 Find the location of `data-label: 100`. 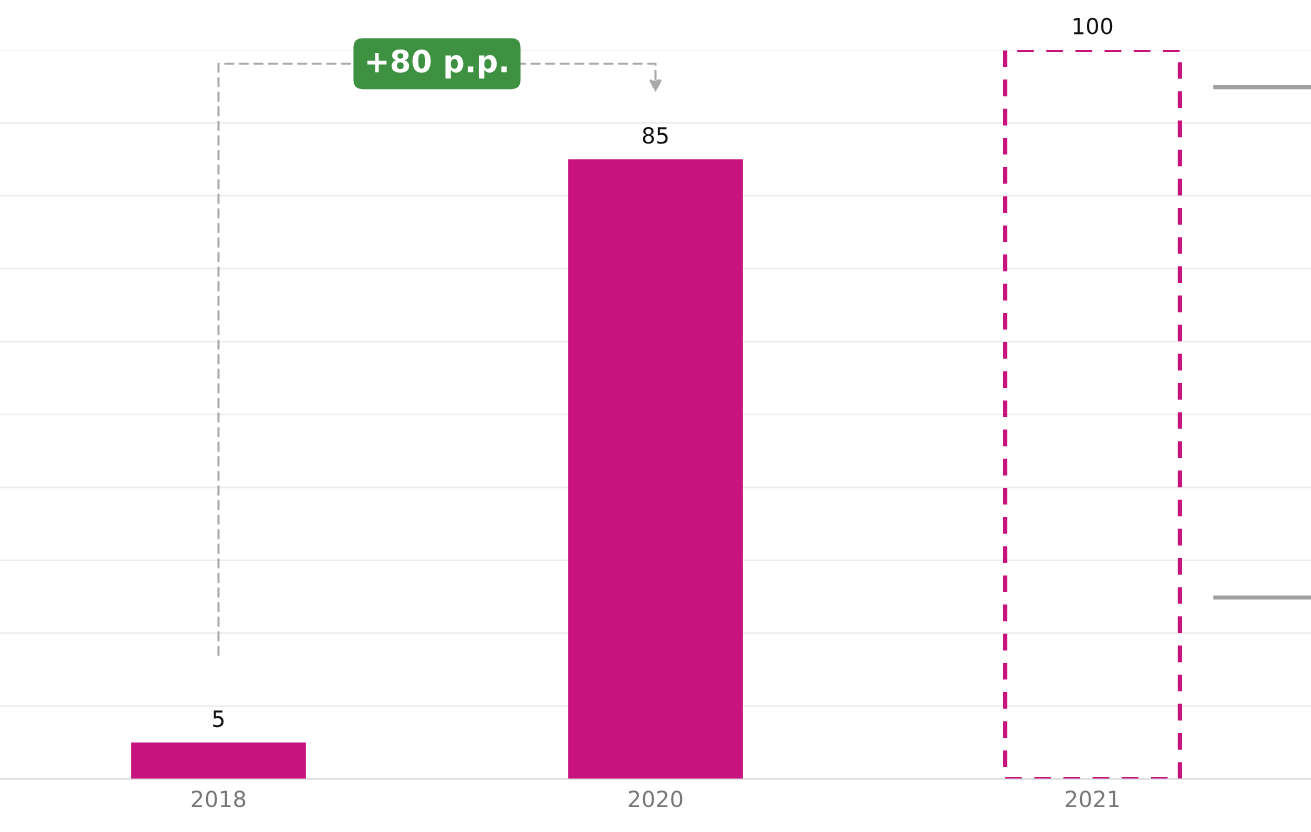

data-label: 100 is located at coordinates (1093, 26).